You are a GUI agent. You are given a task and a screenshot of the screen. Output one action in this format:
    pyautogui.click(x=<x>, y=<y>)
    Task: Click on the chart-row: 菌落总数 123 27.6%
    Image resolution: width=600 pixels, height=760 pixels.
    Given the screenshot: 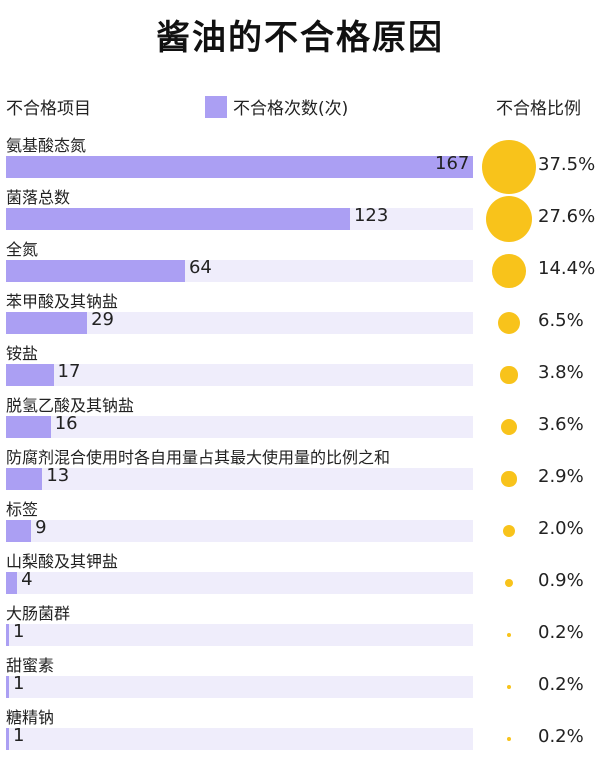 What is the action you would take?
    pyautogui.click(x=300, y=213)
    